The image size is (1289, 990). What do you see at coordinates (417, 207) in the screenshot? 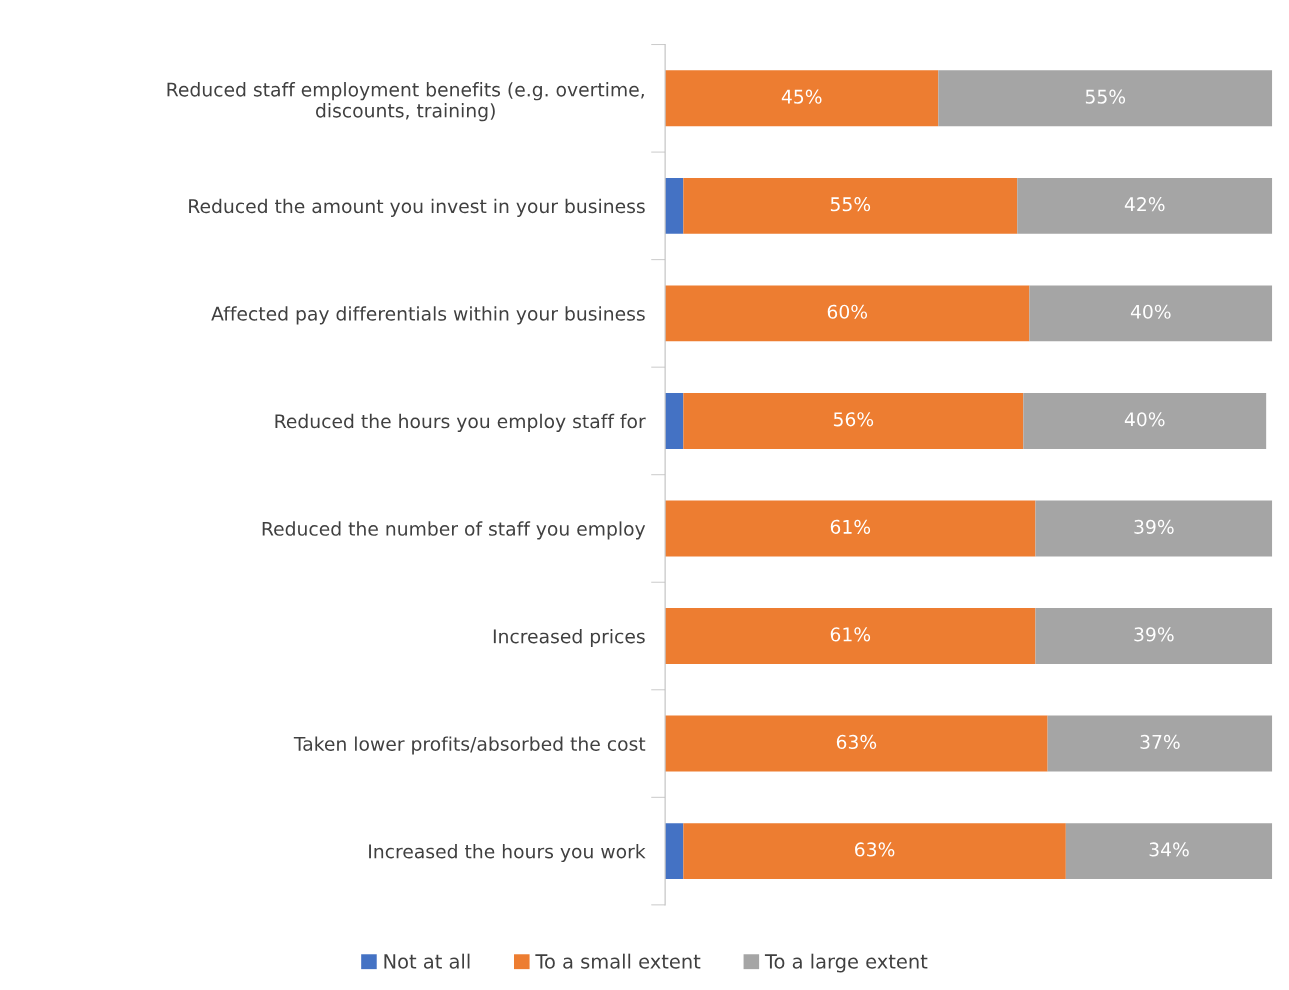
I see `y-tick-label: Reduced the amount you invest in your business` at bounding box center [417, 207].